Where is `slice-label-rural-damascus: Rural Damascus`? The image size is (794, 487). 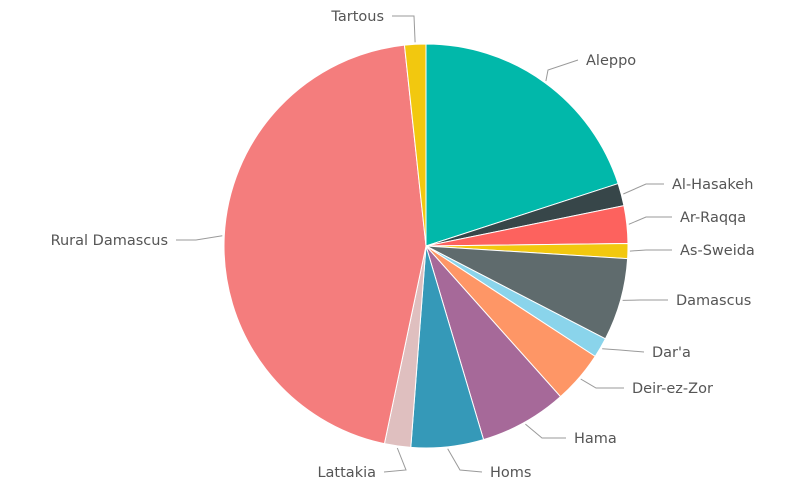 slice-label-rural-damascus: Rural Damascus is located at coordinates (109, 241).